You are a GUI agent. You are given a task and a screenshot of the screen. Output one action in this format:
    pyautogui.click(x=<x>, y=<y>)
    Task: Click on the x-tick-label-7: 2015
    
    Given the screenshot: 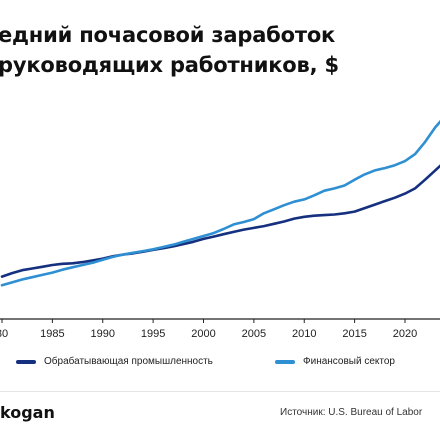 What is the action you would take?
    pyautogui.click(x=354, y=334)
    